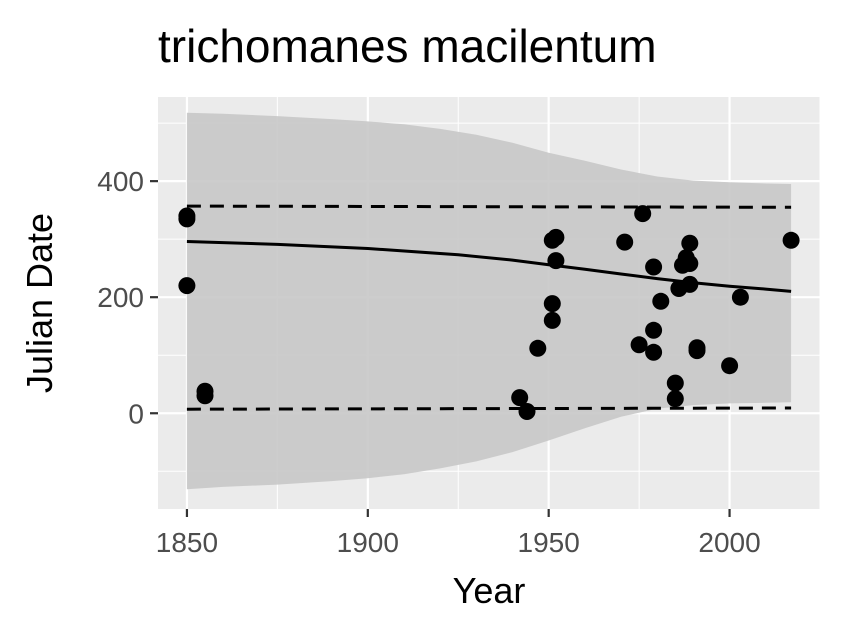 This screenshot has width=844, height=636. Describe the element at coordinates (489, 266) in the screenshot. I see `trend-fit-line` at that location.